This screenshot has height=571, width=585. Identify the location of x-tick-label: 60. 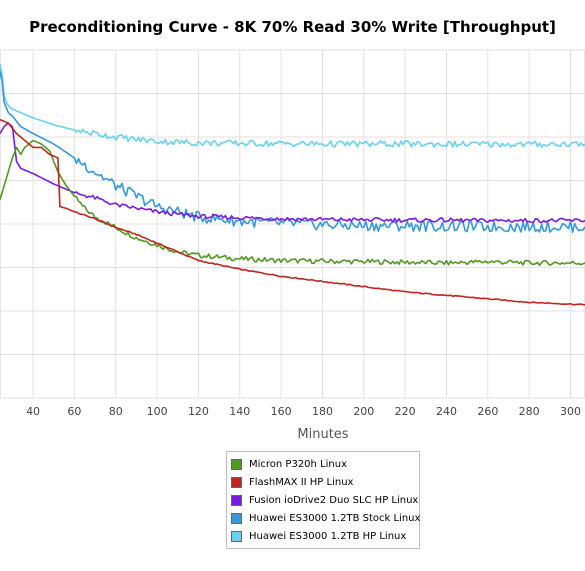
(74, 411).